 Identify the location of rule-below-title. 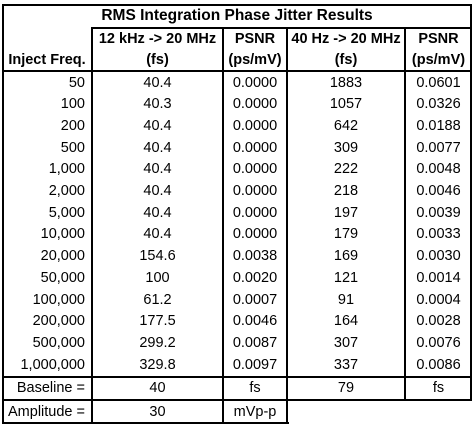
(282, 28).